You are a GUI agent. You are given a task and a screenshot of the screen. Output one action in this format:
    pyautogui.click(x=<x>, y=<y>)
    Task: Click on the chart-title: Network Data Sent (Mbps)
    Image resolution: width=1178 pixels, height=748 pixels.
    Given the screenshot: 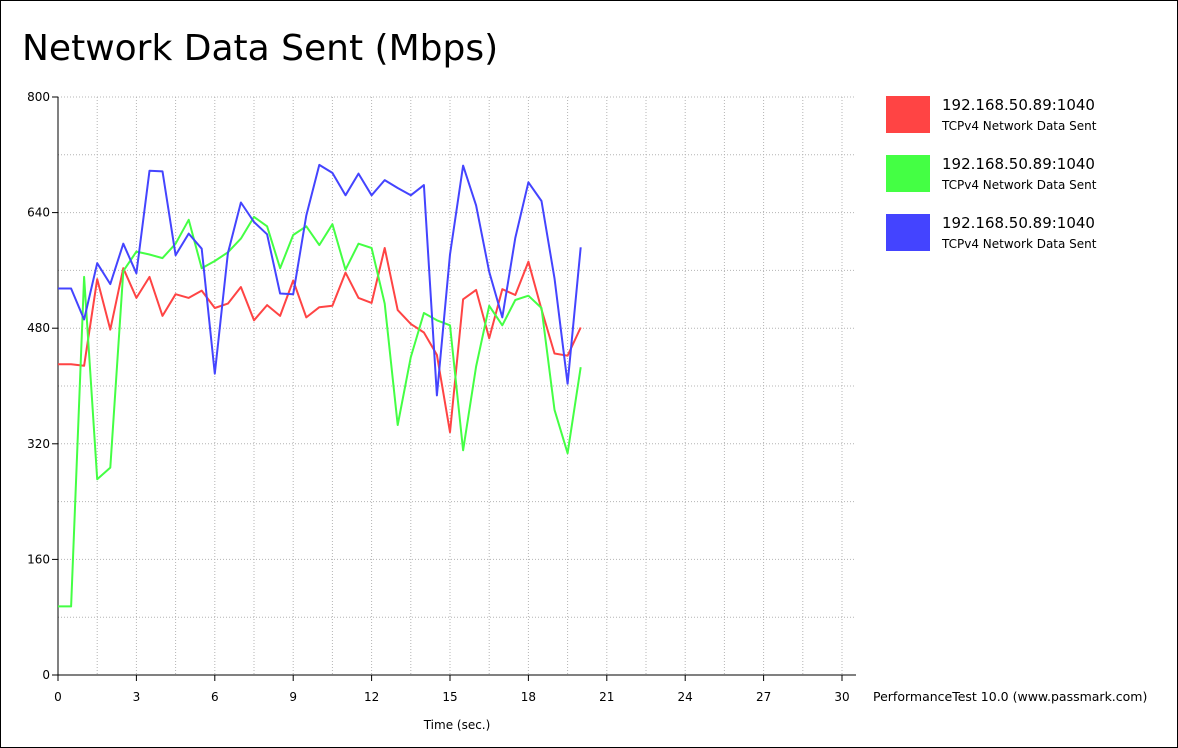 What is the action you would take?
    pyautogui.click(x=260, y=48)
    